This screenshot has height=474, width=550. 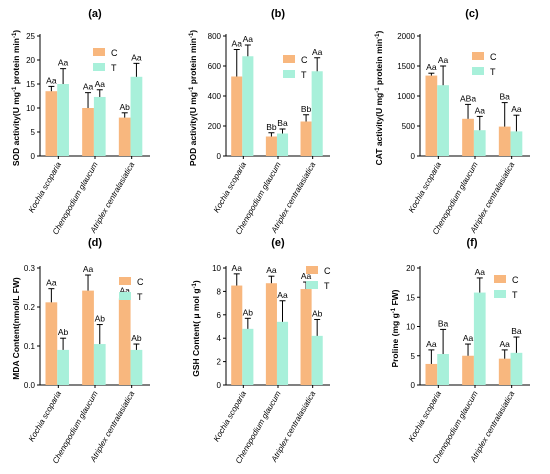 What do you see at coordinates (30, 307) in the screenshot?
I see `y-tick-label: 0.2` at bounding box center [30, 307].